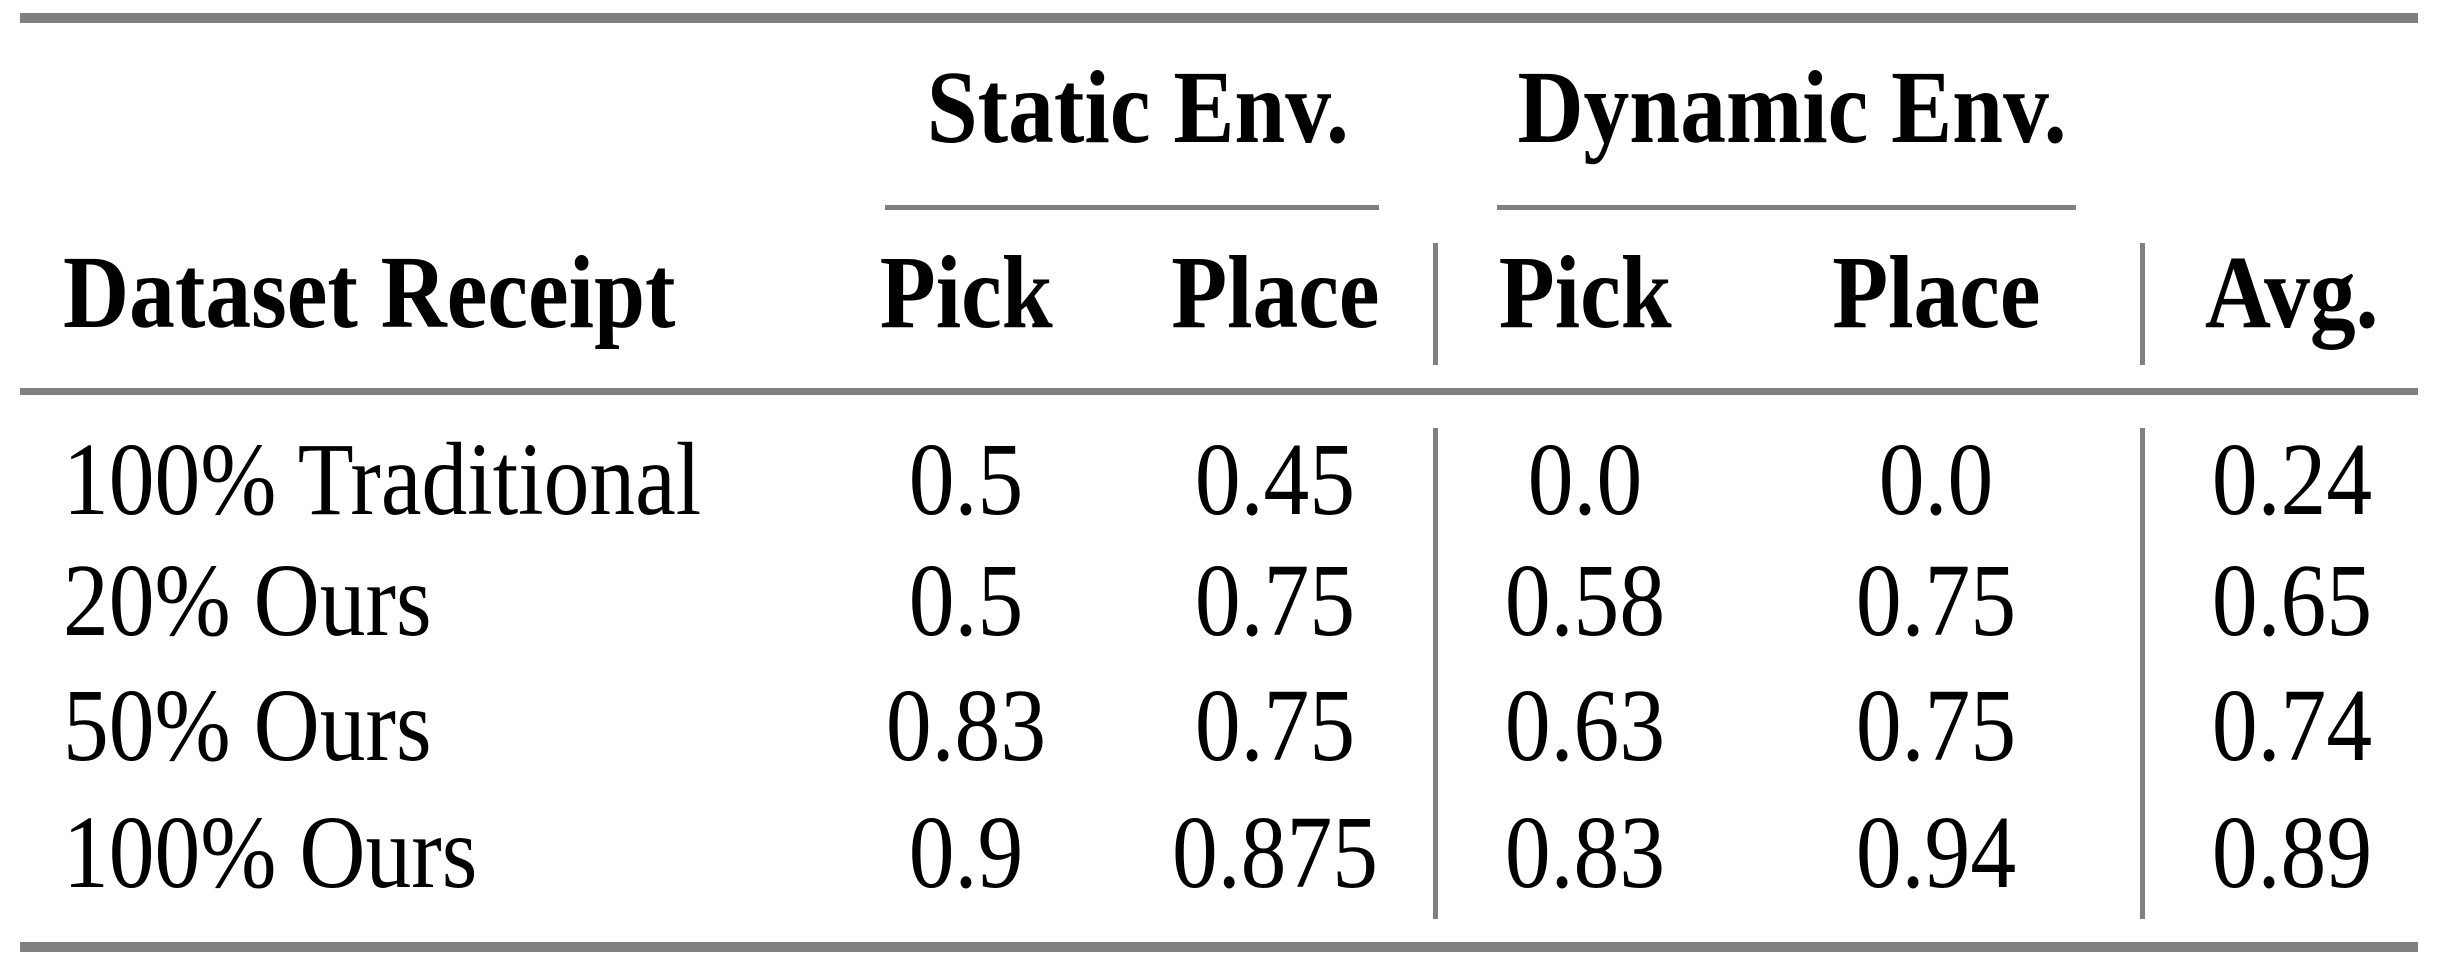 This screenshot has height=966, width=2440. I want to click on header-static-place: Place, so click(1275, 293).